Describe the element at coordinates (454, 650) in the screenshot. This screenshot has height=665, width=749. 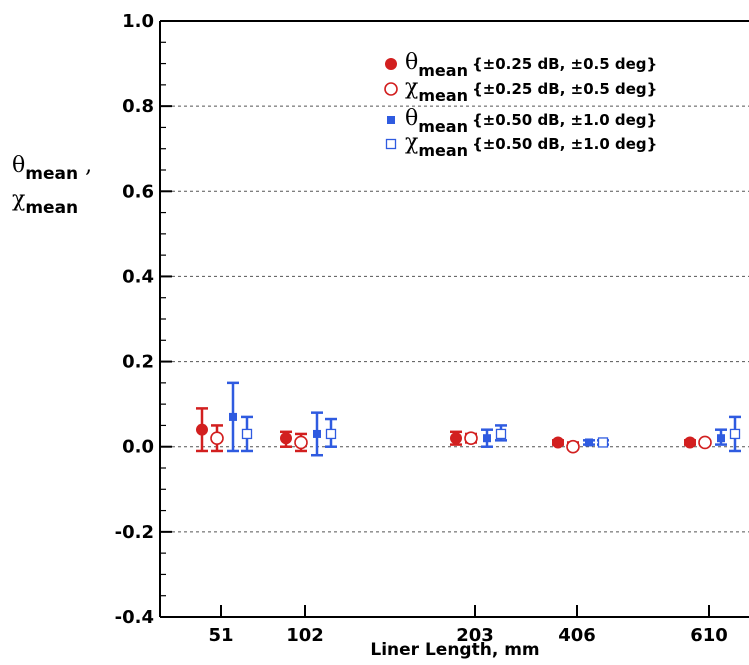
I see `x-axis-title: Liner Length, mm` at that location.